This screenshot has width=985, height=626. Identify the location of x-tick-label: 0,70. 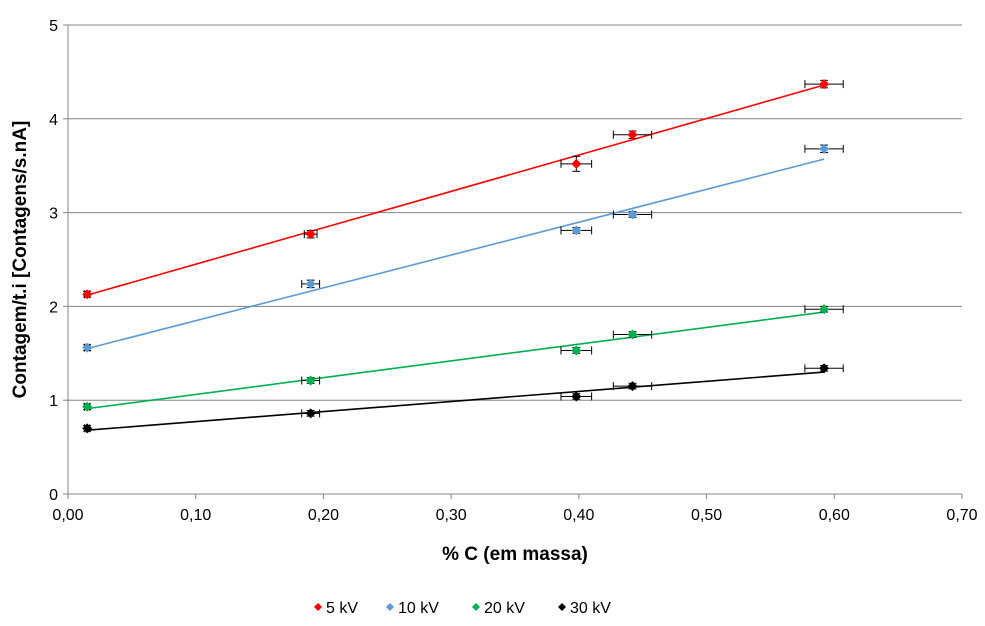
(961, 515).